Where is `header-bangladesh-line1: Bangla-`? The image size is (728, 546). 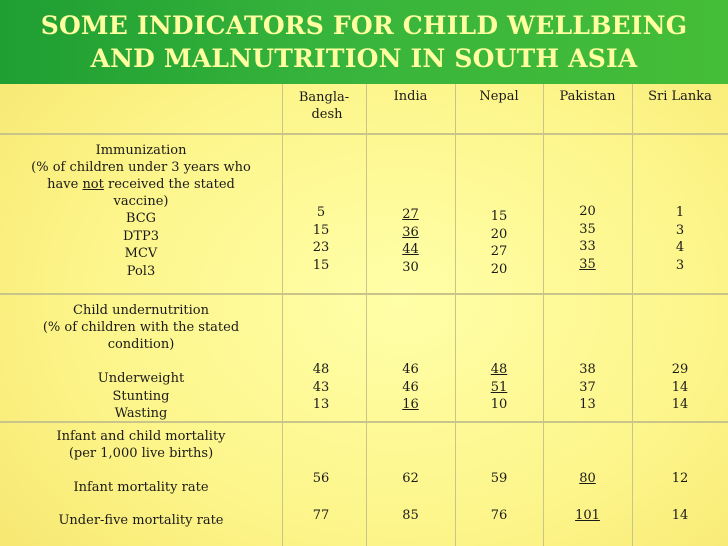 header-bangladesh-line1: Bangla- is located at coordinates (324, 97).